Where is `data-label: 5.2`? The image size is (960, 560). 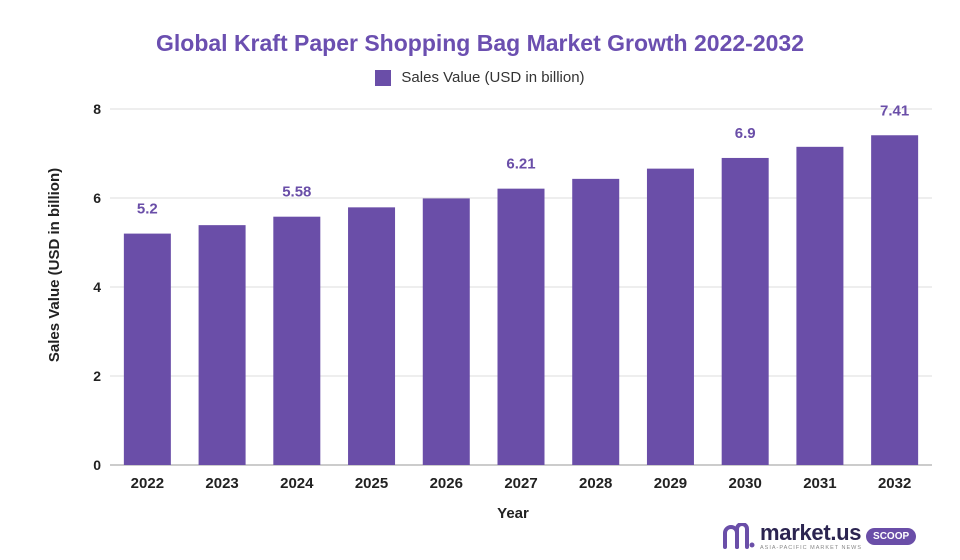
data-label: 5.2 is located at coordinates (147, 209).